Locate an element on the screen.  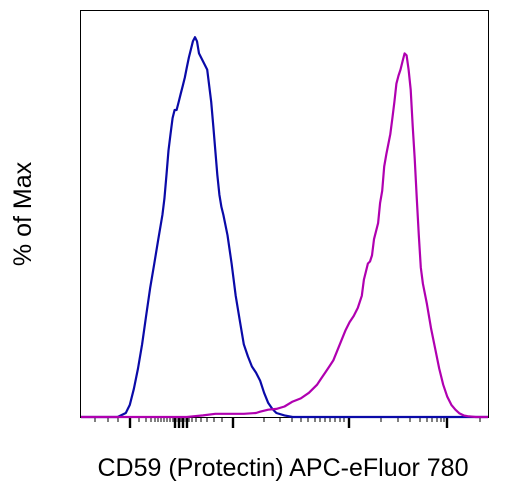
x-axis-label: CD59 (Protectin) APC-eFluor 780 is located at coordinates (283, 468).